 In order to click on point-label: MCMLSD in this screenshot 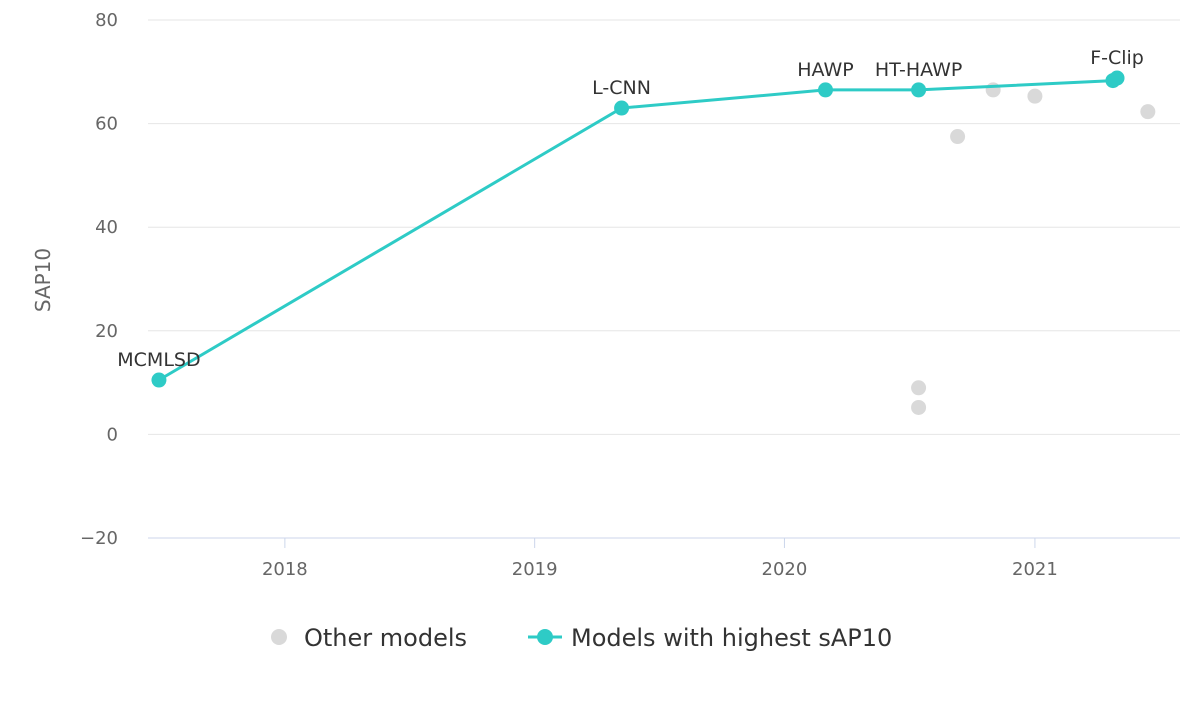, I will do `click(158, 360)`.